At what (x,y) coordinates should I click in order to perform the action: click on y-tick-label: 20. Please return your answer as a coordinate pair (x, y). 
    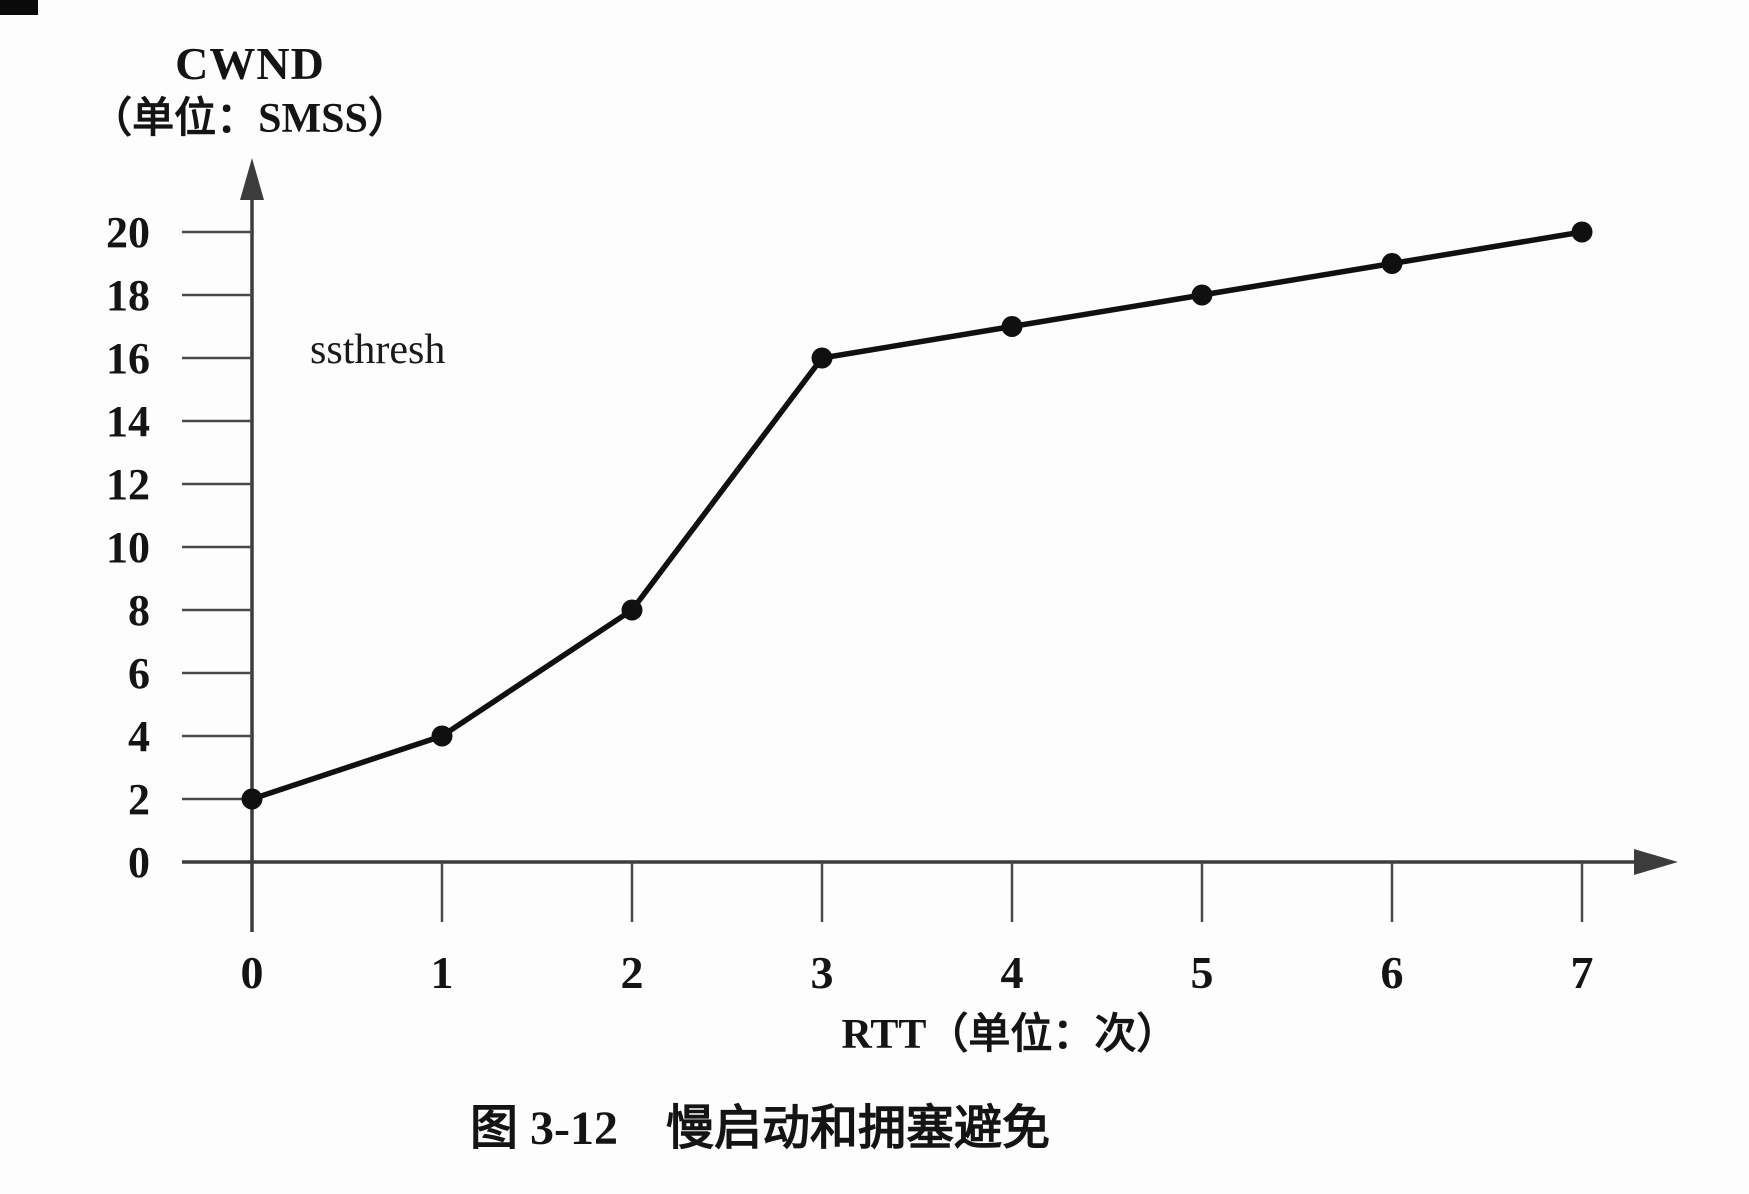
    Looking at the image, I should click on (128, 232).